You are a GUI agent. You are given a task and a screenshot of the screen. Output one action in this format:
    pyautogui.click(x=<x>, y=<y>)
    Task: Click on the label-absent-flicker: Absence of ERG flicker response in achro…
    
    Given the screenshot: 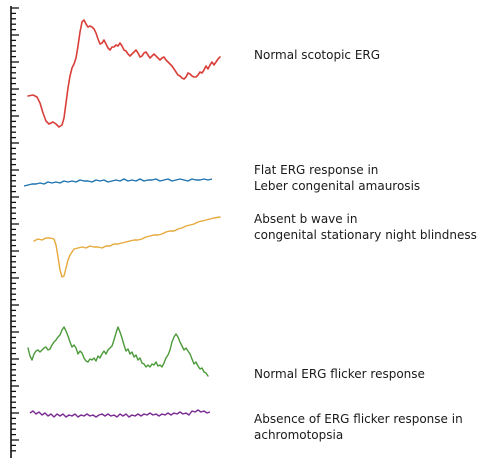 What is the action you would take?
    pyautogui.click(x=358, y=427)
    